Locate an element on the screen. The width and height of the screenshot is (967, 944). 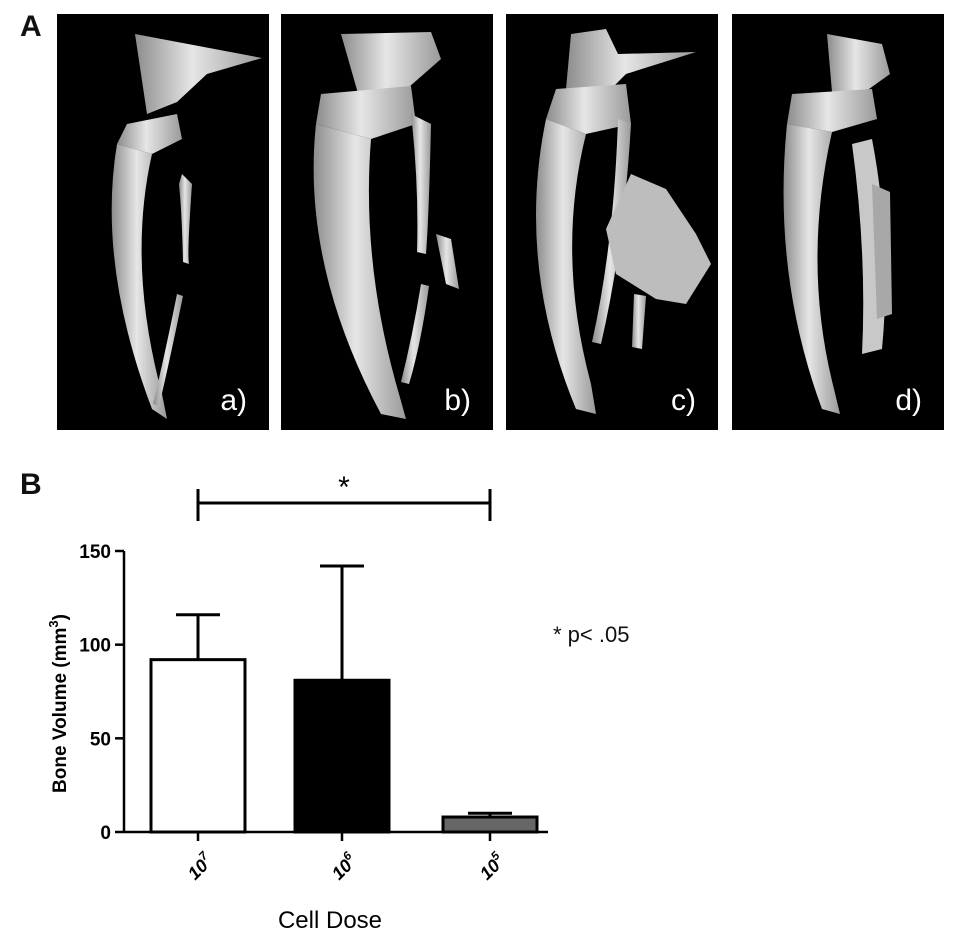
panel-label-a: A is located at coordinates (31, 26).